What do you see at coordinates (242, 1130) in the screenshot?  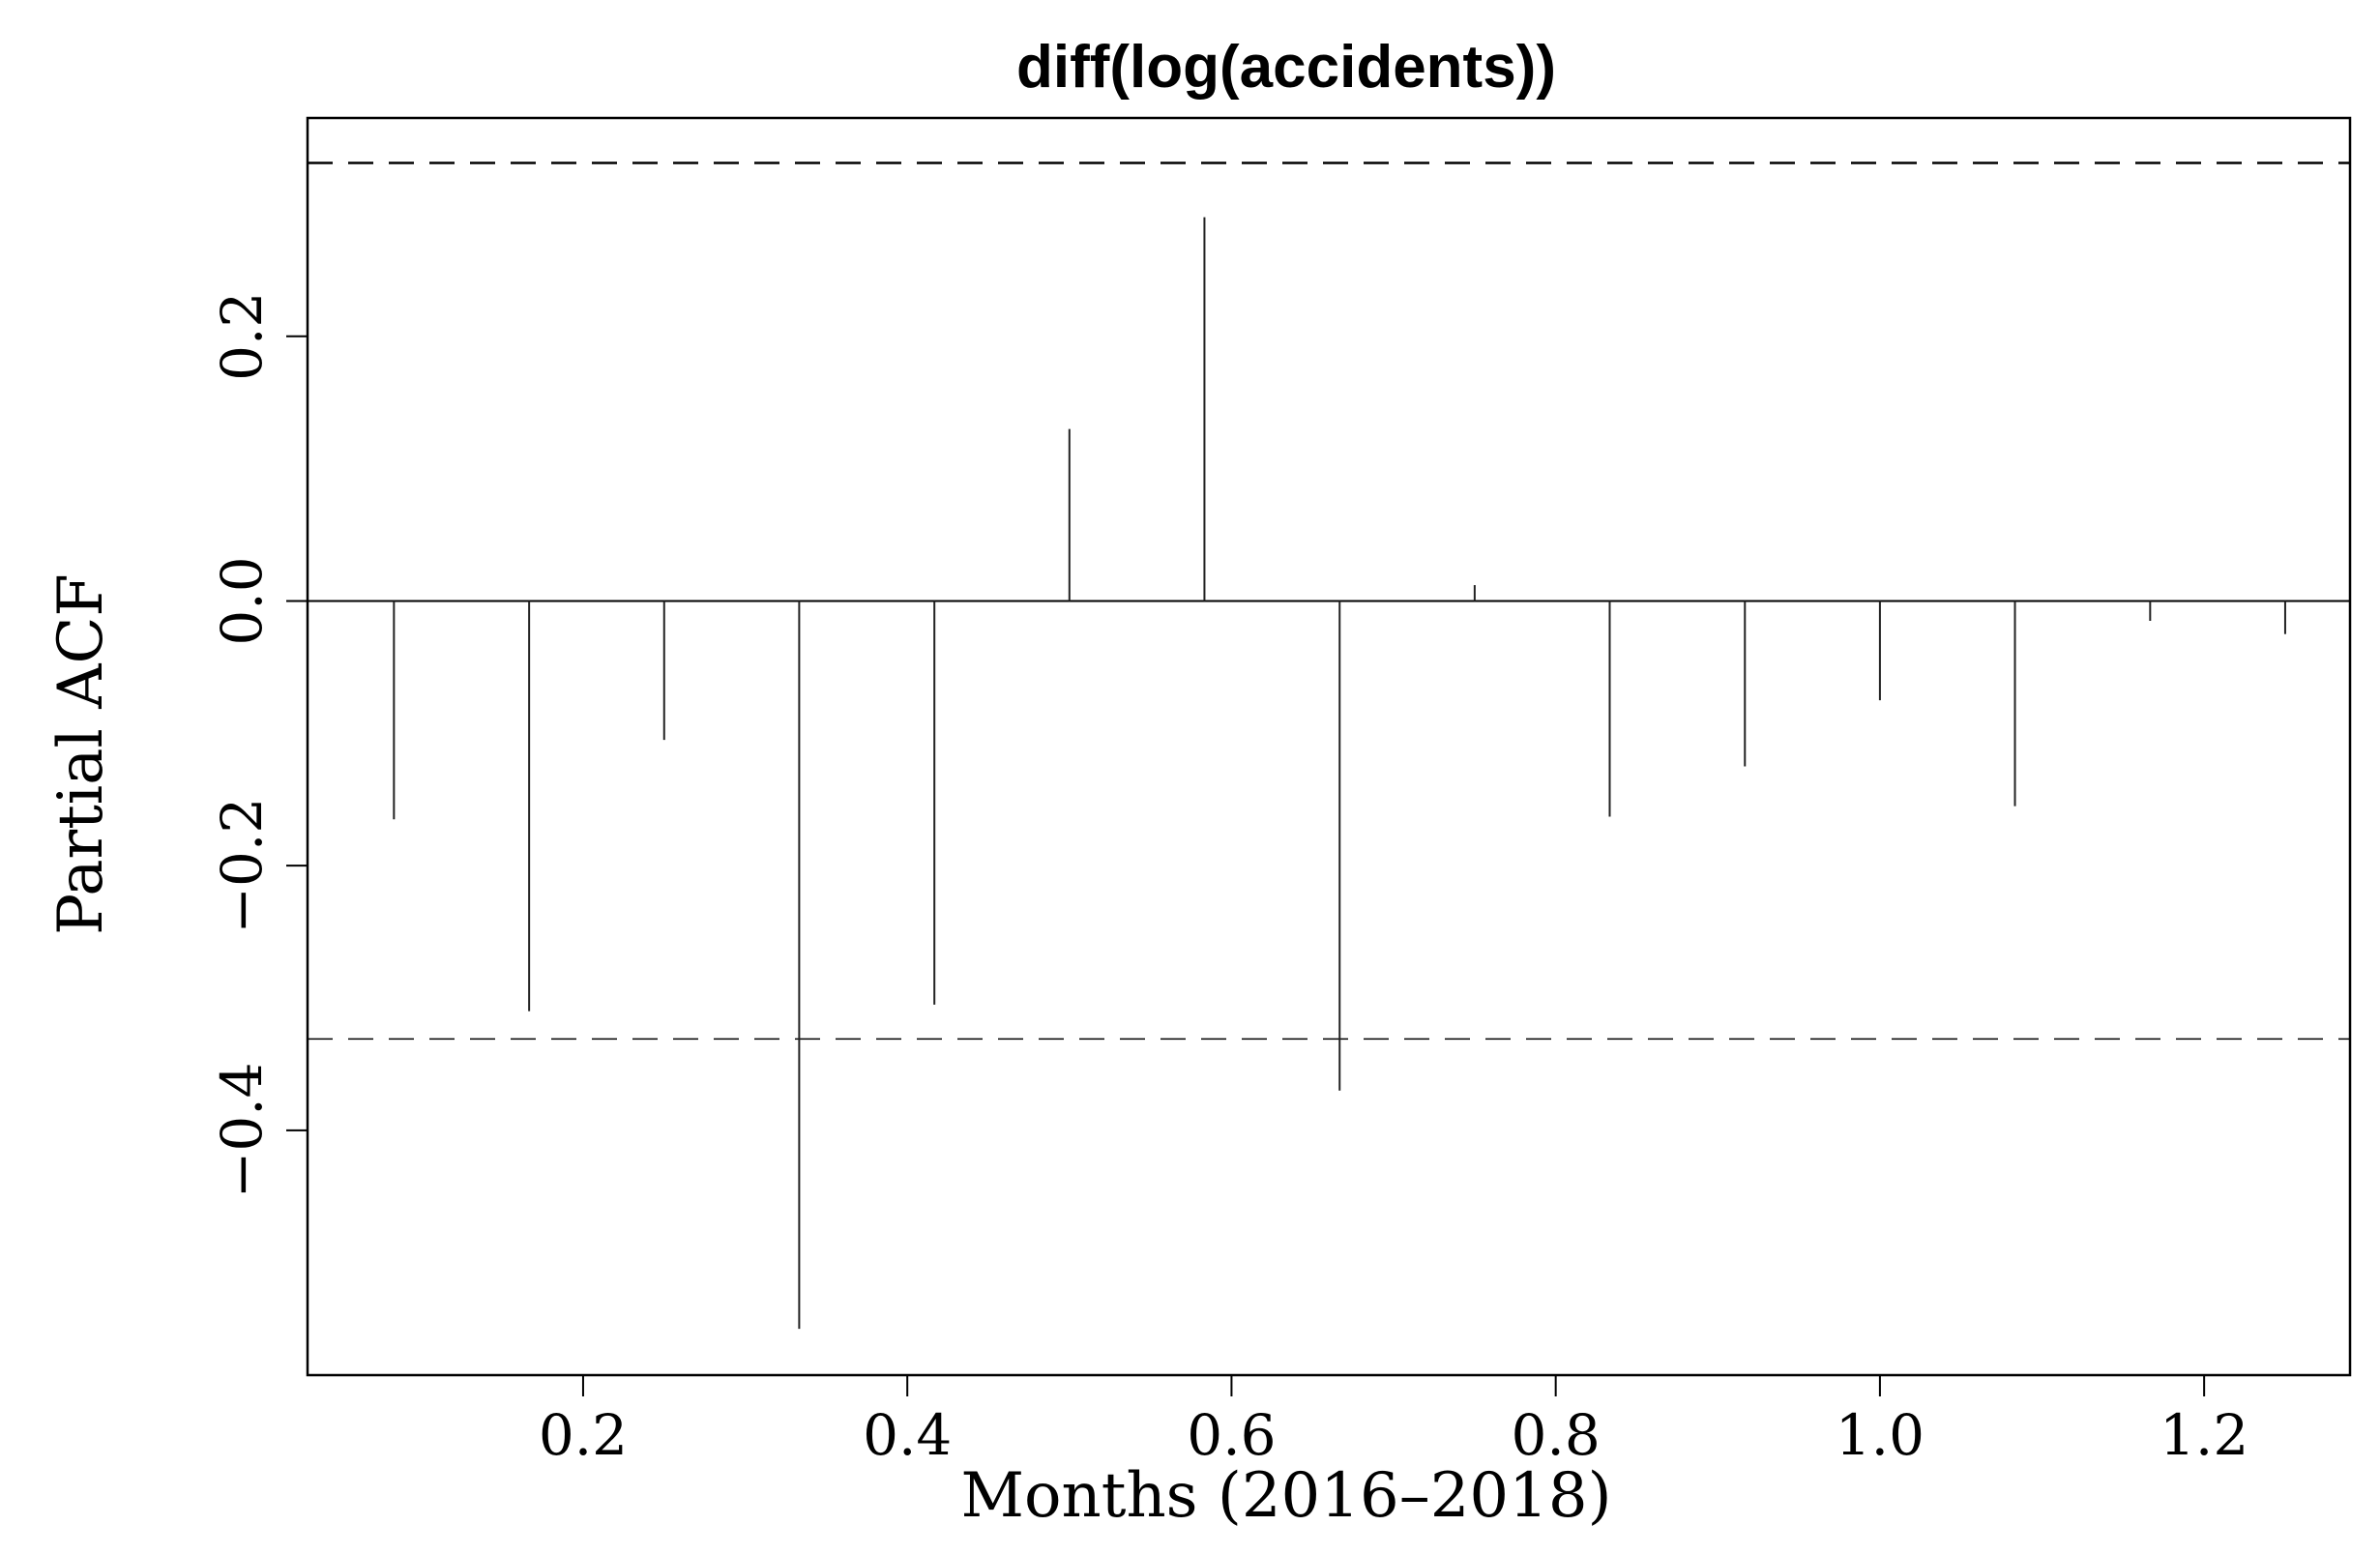 I see `y-tick-label--0.4: −0.4` at bounding box center [242, 1130].